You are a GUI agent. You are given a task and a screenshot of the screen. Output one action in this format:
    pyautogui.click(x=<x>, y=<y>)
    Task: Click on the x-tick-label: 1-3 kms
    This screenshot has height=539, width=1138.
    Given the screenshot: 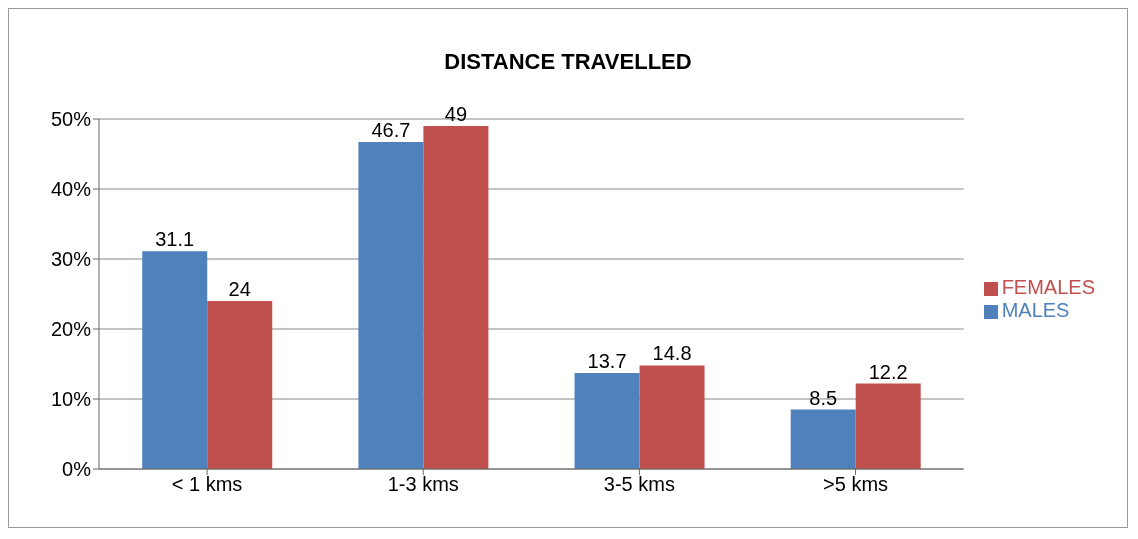 What is the action you would take?
    pyautogui.click(x=423, y=484)
    